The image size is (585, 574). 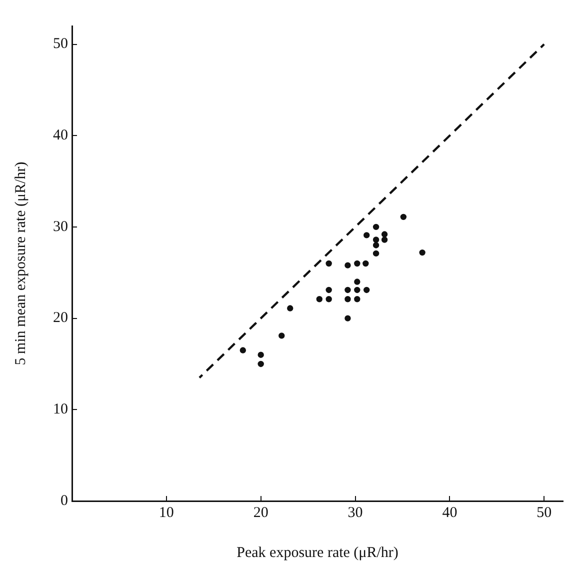 What do you see at coordinates (166, 512) in the screenshot?
I see `x-tick-label: 10` at bounding box center [166, 512].